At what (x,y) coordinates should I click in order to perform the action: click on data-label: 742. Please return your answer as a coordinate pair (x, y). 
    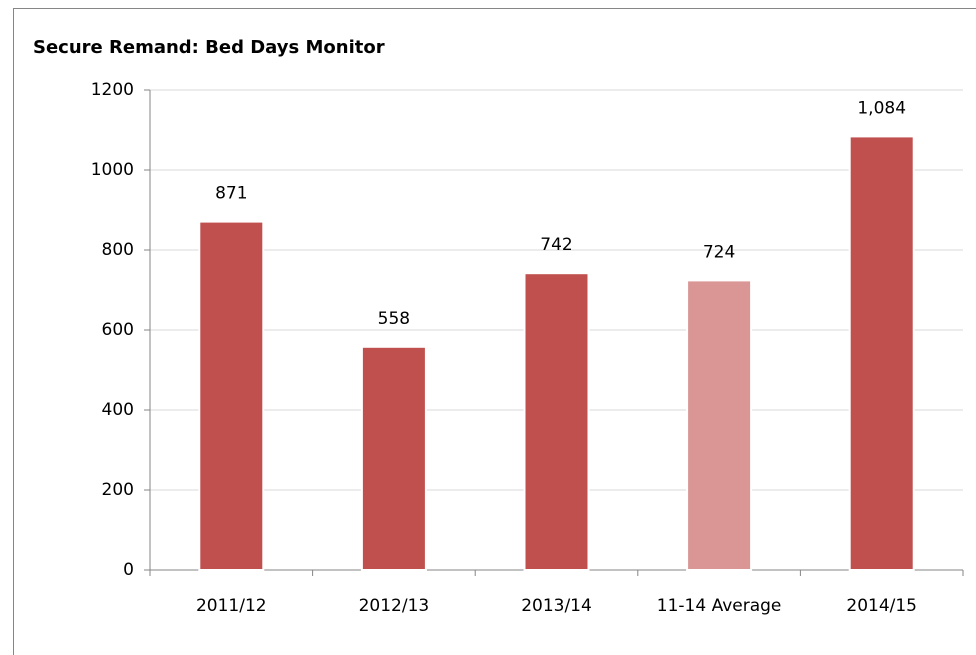
    Looking at the image, I should click on (556, 245).